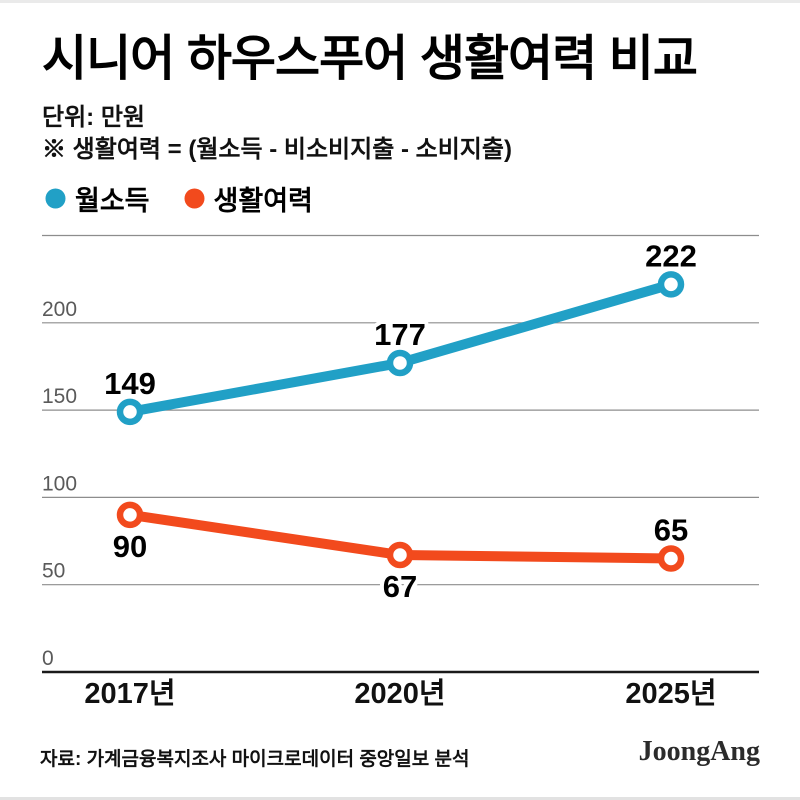  What do you see at coordinates (130, 546) in the screenshot?
I see `data-label-1-0: 90` at bounding box center [130, 546].